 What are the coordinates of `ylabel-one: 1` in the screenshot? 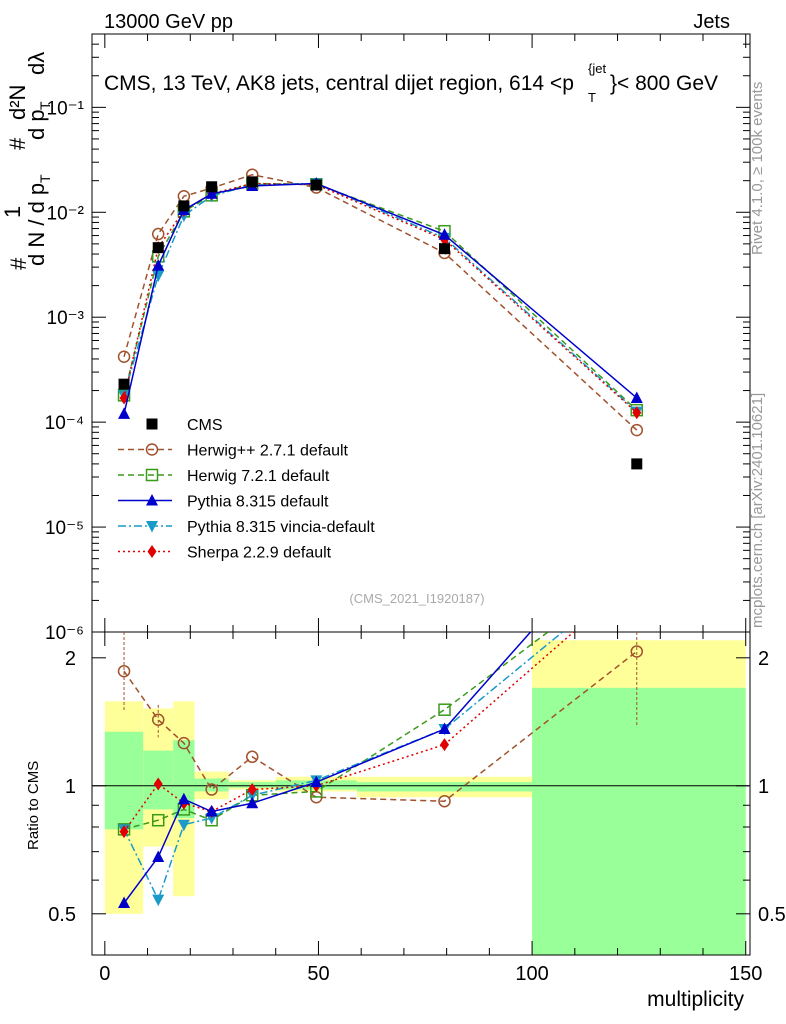 It's located at (12, 212).